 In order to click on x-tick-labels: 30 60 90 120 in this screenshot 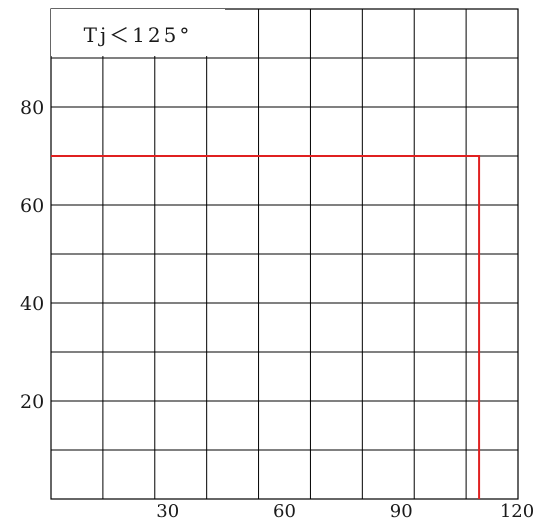, I will do `click(345, 511)`.